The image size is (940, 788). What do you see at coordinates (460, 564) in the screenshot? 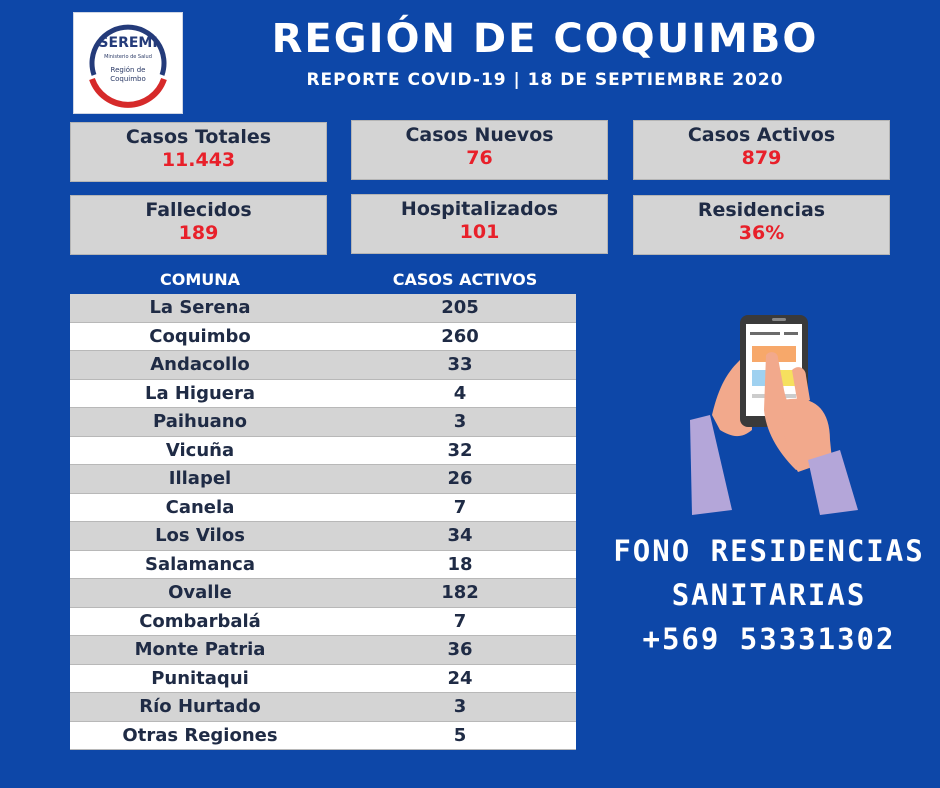
I see `cell-casos: 18` at bounding box center [460, 564].